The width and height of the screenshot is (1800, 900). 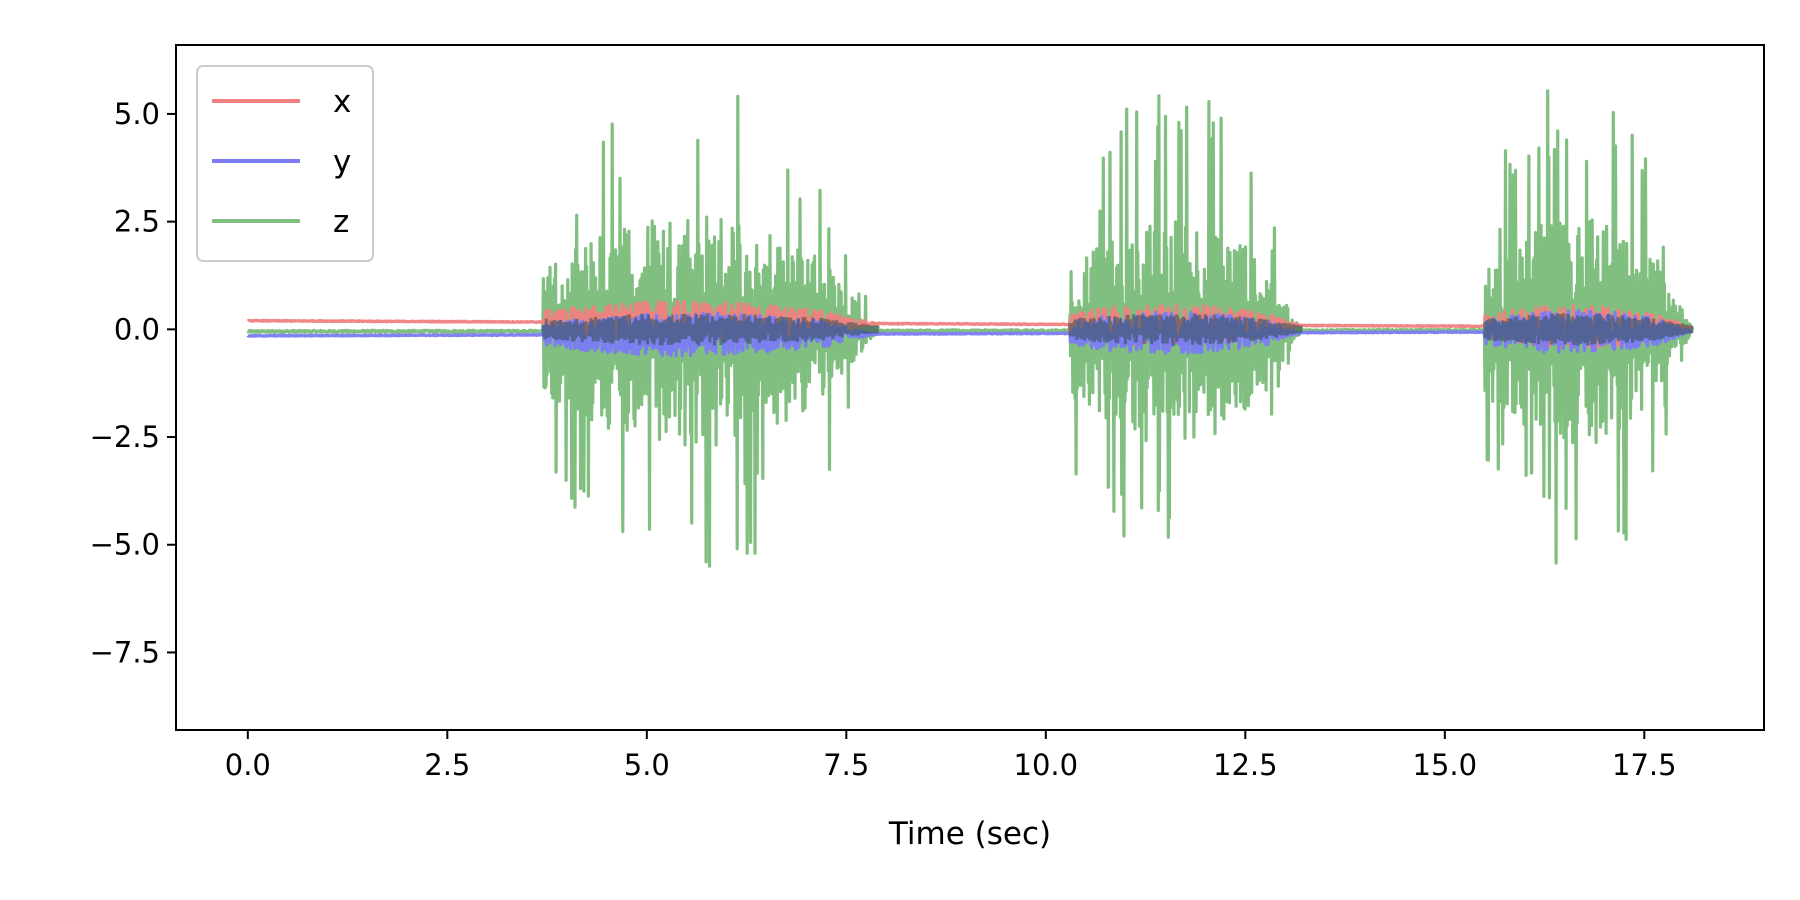 I want to click on series-line-x, so click(x=970, y=324).